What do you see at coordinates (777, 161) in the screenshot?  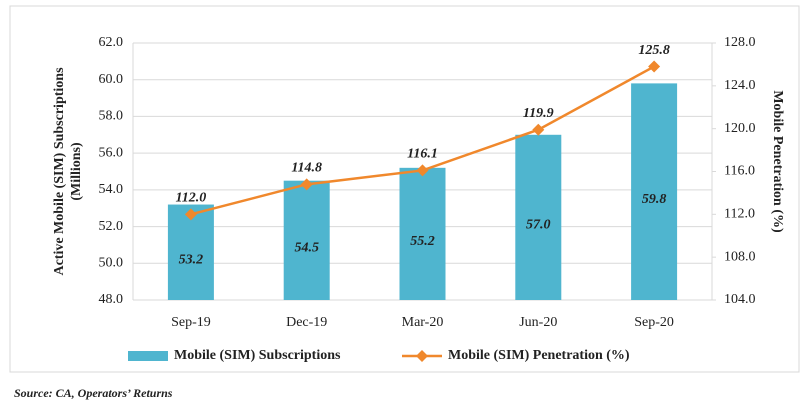 I see `y2-axis-label: Mobile Penetration (%)` at bounding box center [777, 161].